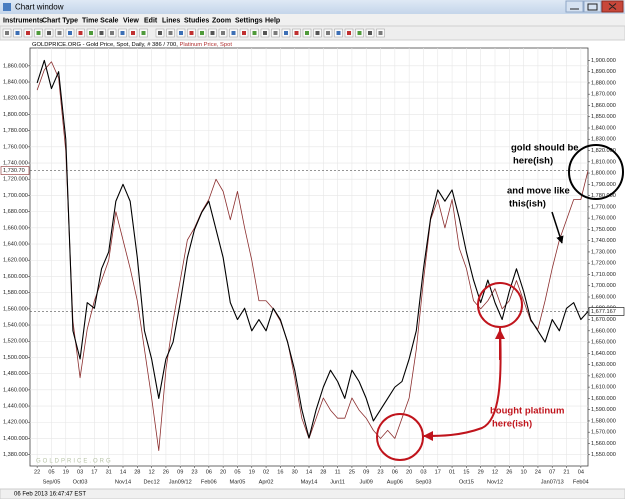 The image size is (625, 499). I want to click on annotation-text: and move like, so click(538, 191).